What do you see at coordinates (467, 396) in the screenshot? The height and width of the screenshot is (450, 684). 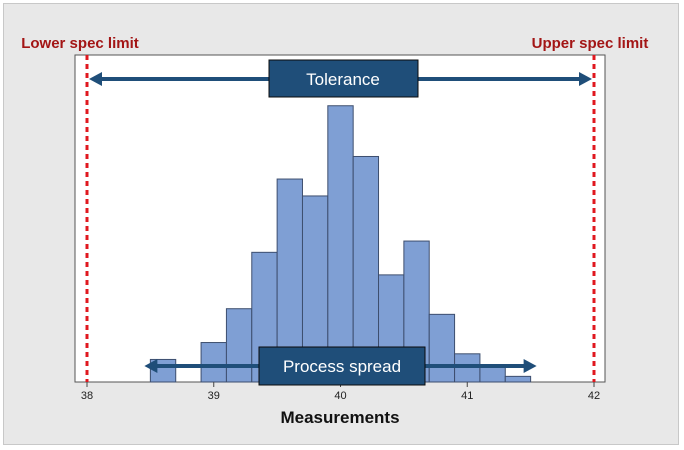 I see `x-tick-label-3: 41` at bounding box center [467, 396].